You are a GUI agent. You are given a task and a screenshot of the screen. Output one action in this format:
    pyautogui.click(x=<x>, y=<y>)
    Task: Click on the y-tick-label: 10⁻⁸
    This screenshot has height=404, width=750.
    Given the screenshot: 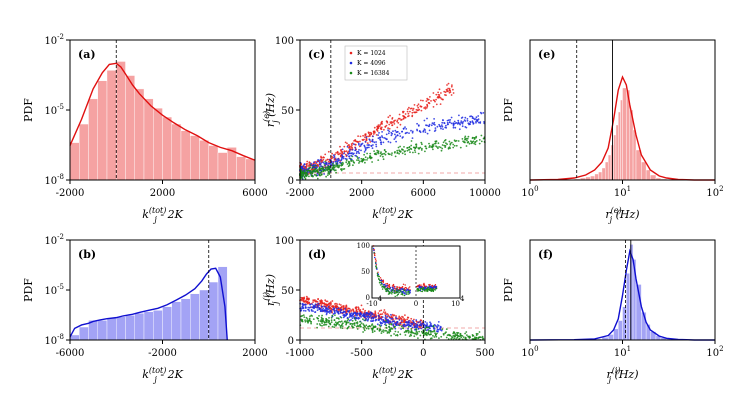 What is the action you would take?
    pyautogui.click(x=54, y=340)
    